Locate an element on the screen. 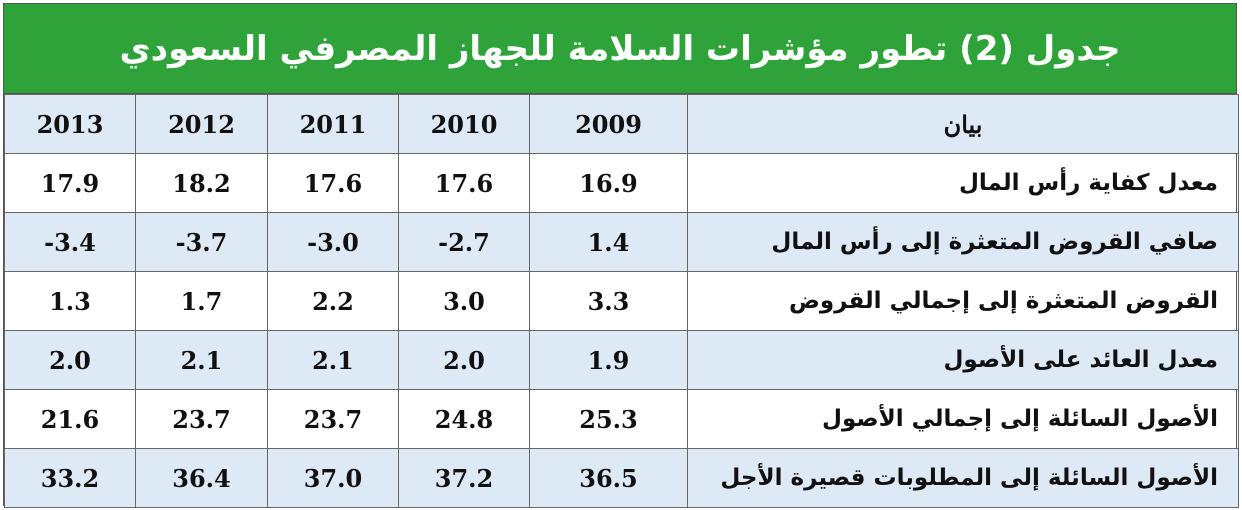 Image resolution: width=1242 pixels, height=510 pixels. cell: 36.5 is located at coordinates (608, 478).